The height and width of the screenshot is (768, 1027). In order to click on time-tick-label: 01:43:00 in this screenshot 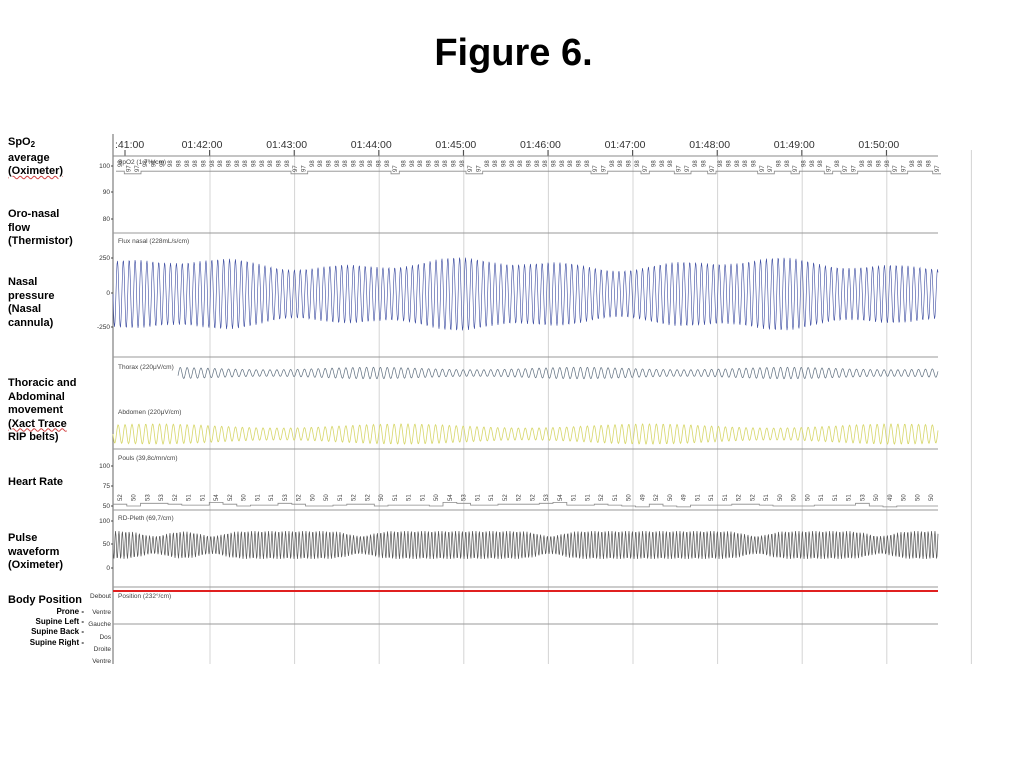, I will do `click(286, 145)`.